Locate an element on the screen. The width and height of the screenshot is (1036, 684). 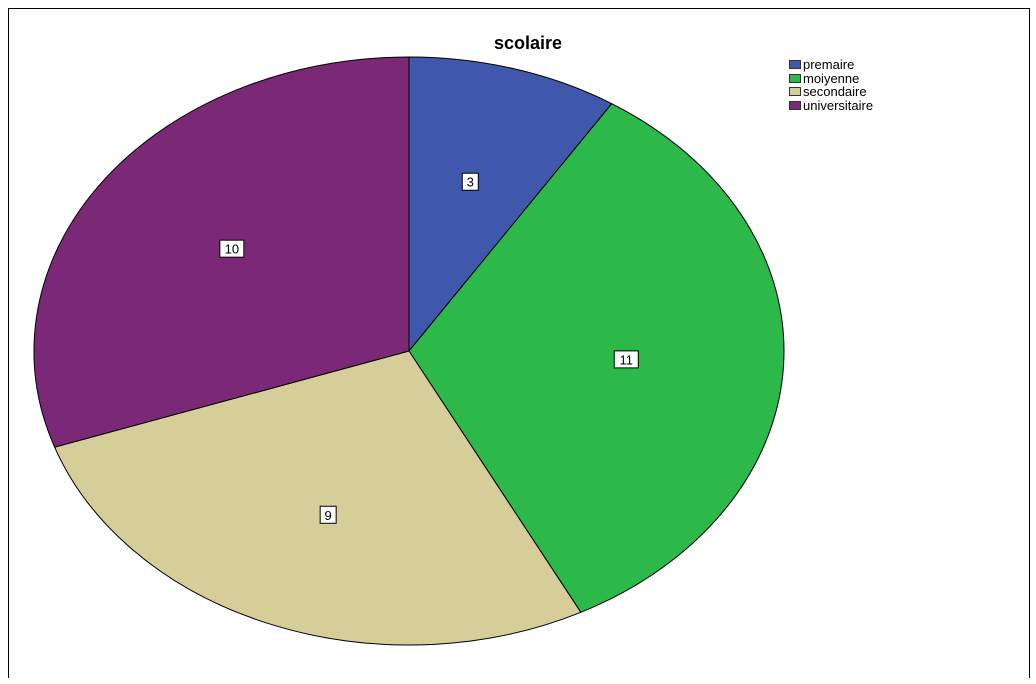
data-label-moiyenne: 11 is located at coordinates (626, 359).